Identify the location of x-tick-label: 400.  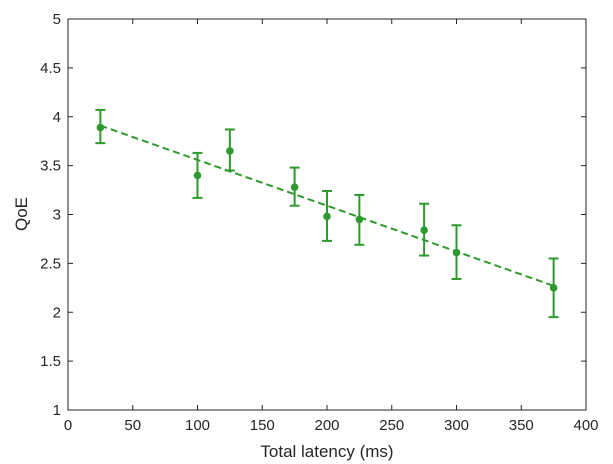
(585, 425).